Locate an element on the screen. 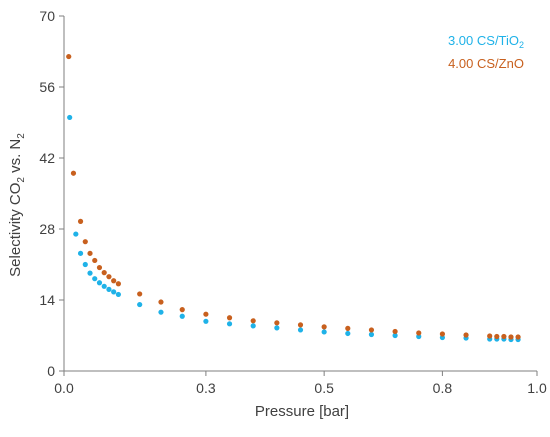 The height and width of the screenshot is (437, 550). x-tick-label: 0.0 is located at coordinates (64, 388).